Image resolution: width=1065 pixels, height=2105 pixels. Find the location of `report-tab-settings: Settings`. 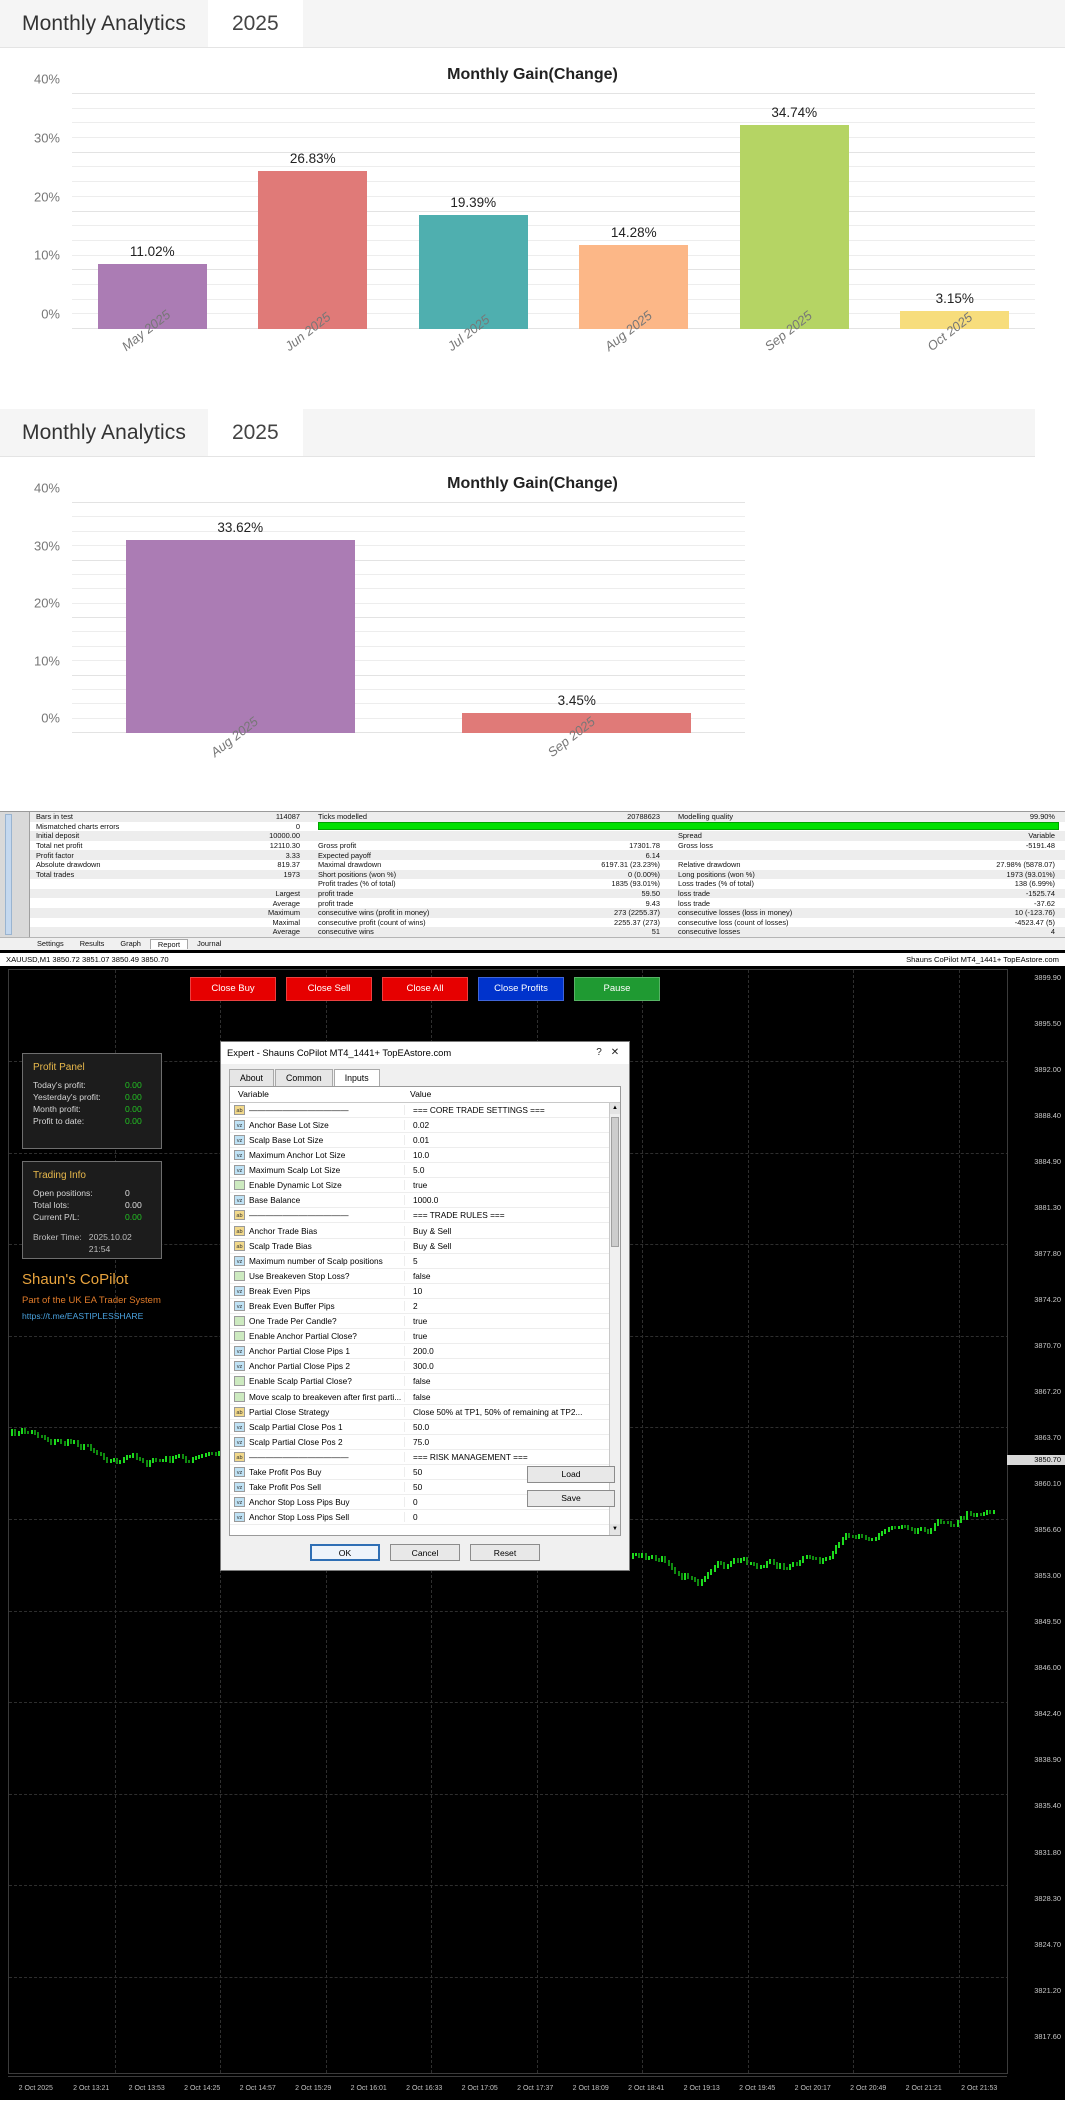

report-tab-settings: Settings is located at coordinates (50, 944).